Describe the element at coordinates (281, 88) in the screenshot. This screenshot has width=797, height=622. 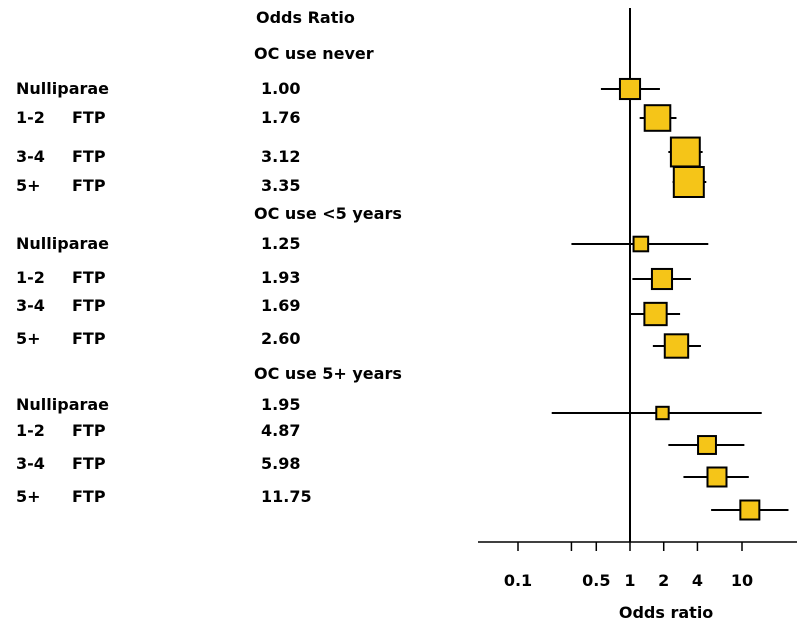
I see `odds-ratio-value: 1.00` at that location.